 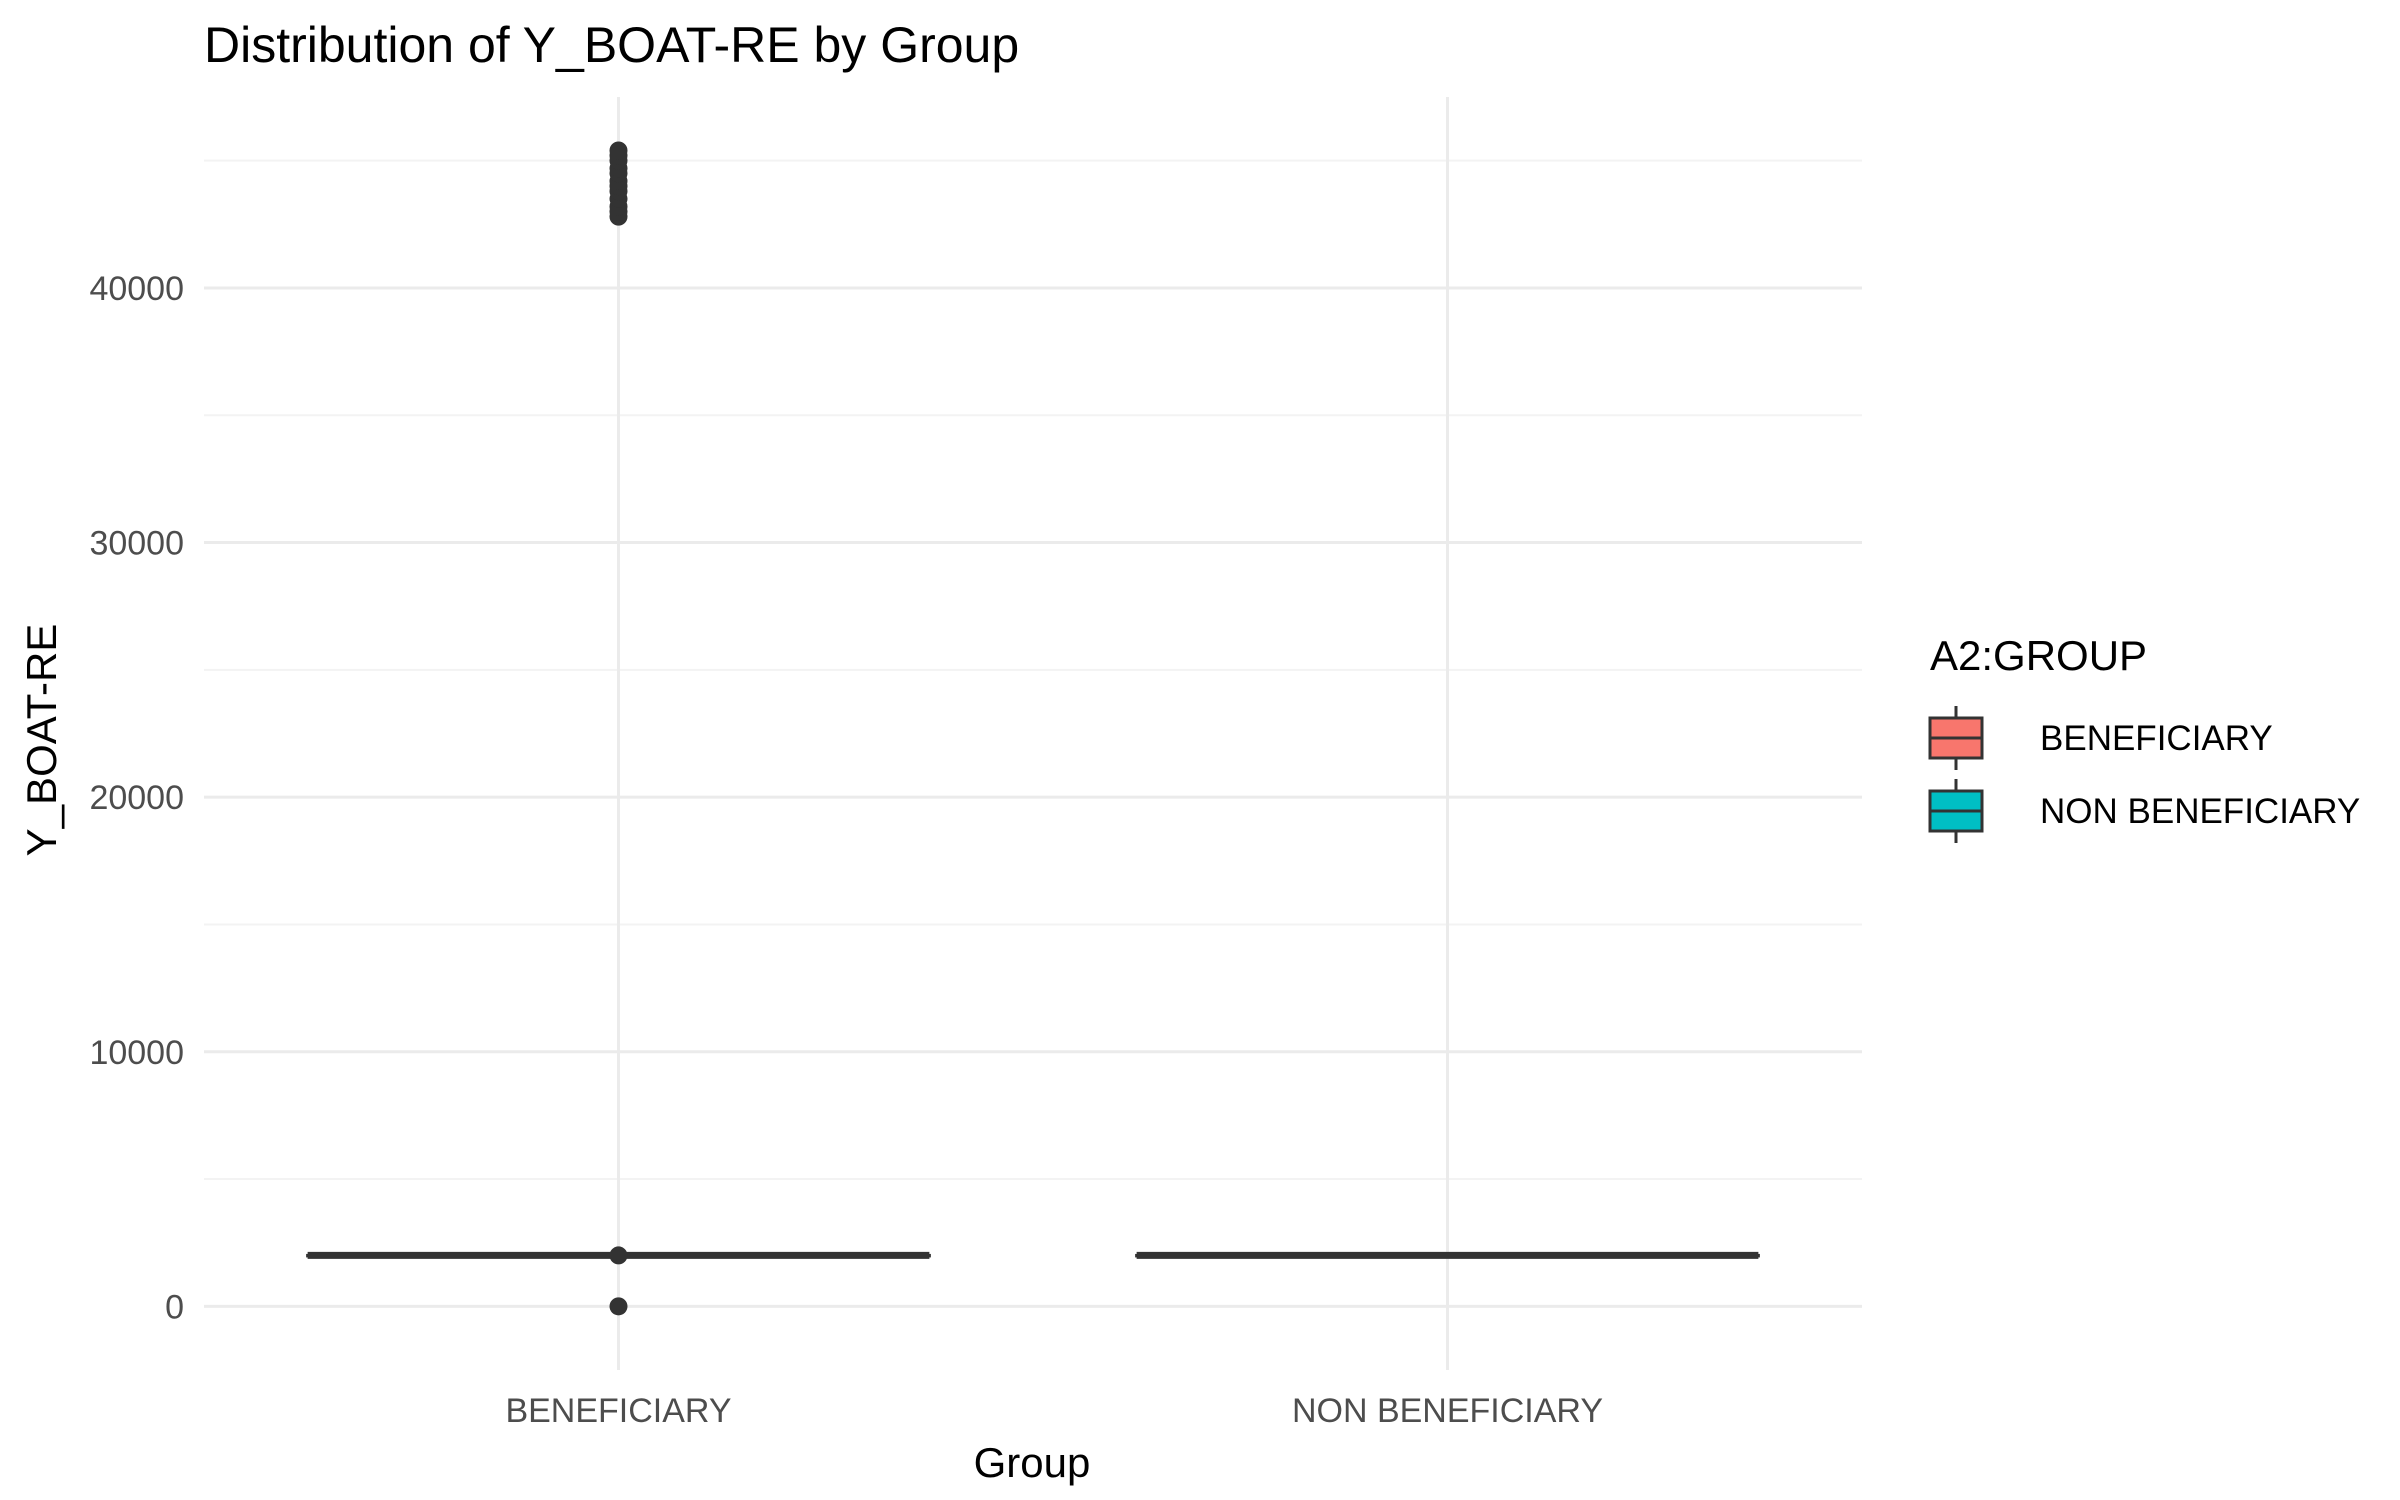 I want to click on box-group, so click(x=1447, y=1255).